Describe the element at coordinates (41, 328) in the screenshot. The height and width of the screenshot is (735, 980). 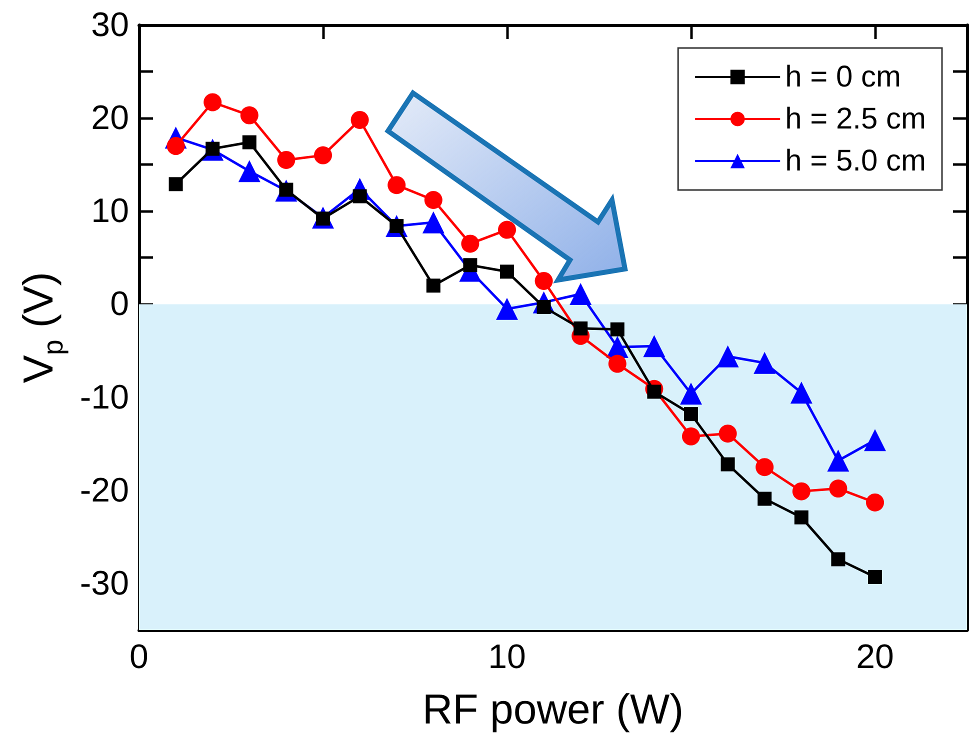
I see `y-axis-title: Vp (V)` at that location.